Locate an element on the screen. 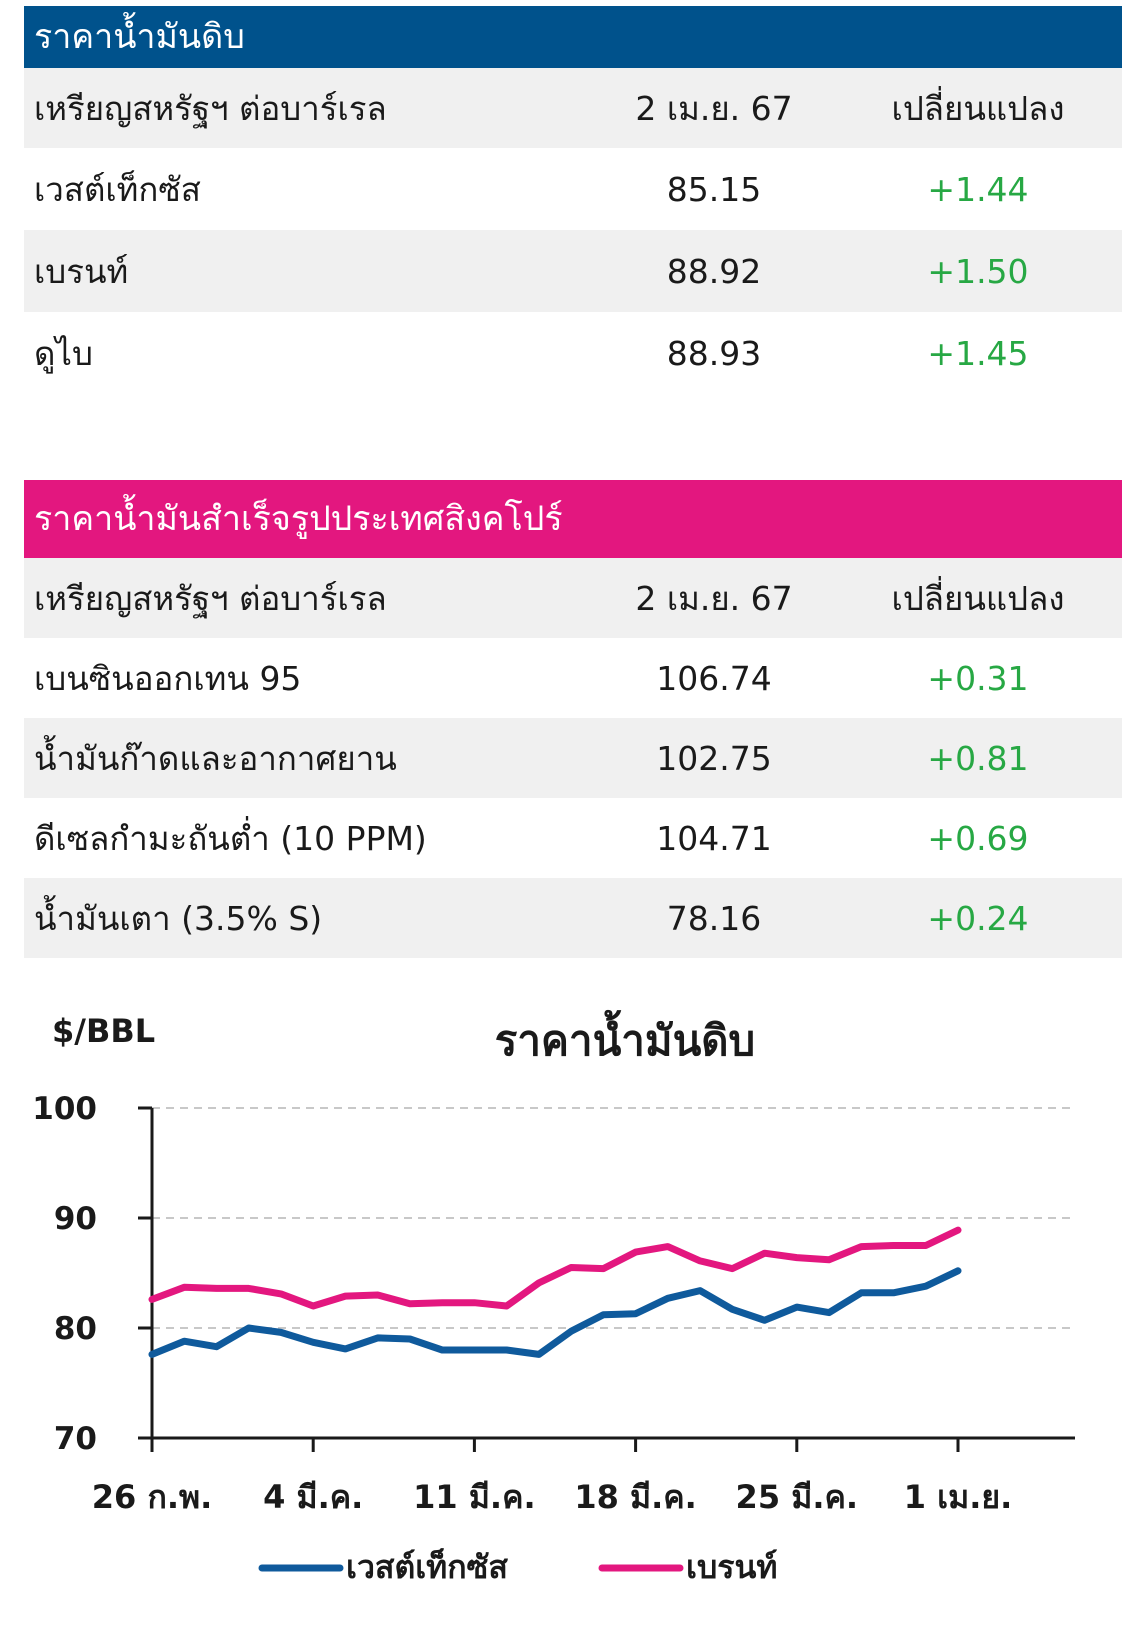  x-tick-label: 25 มี.ค. is located at coordinates (797, 1497).